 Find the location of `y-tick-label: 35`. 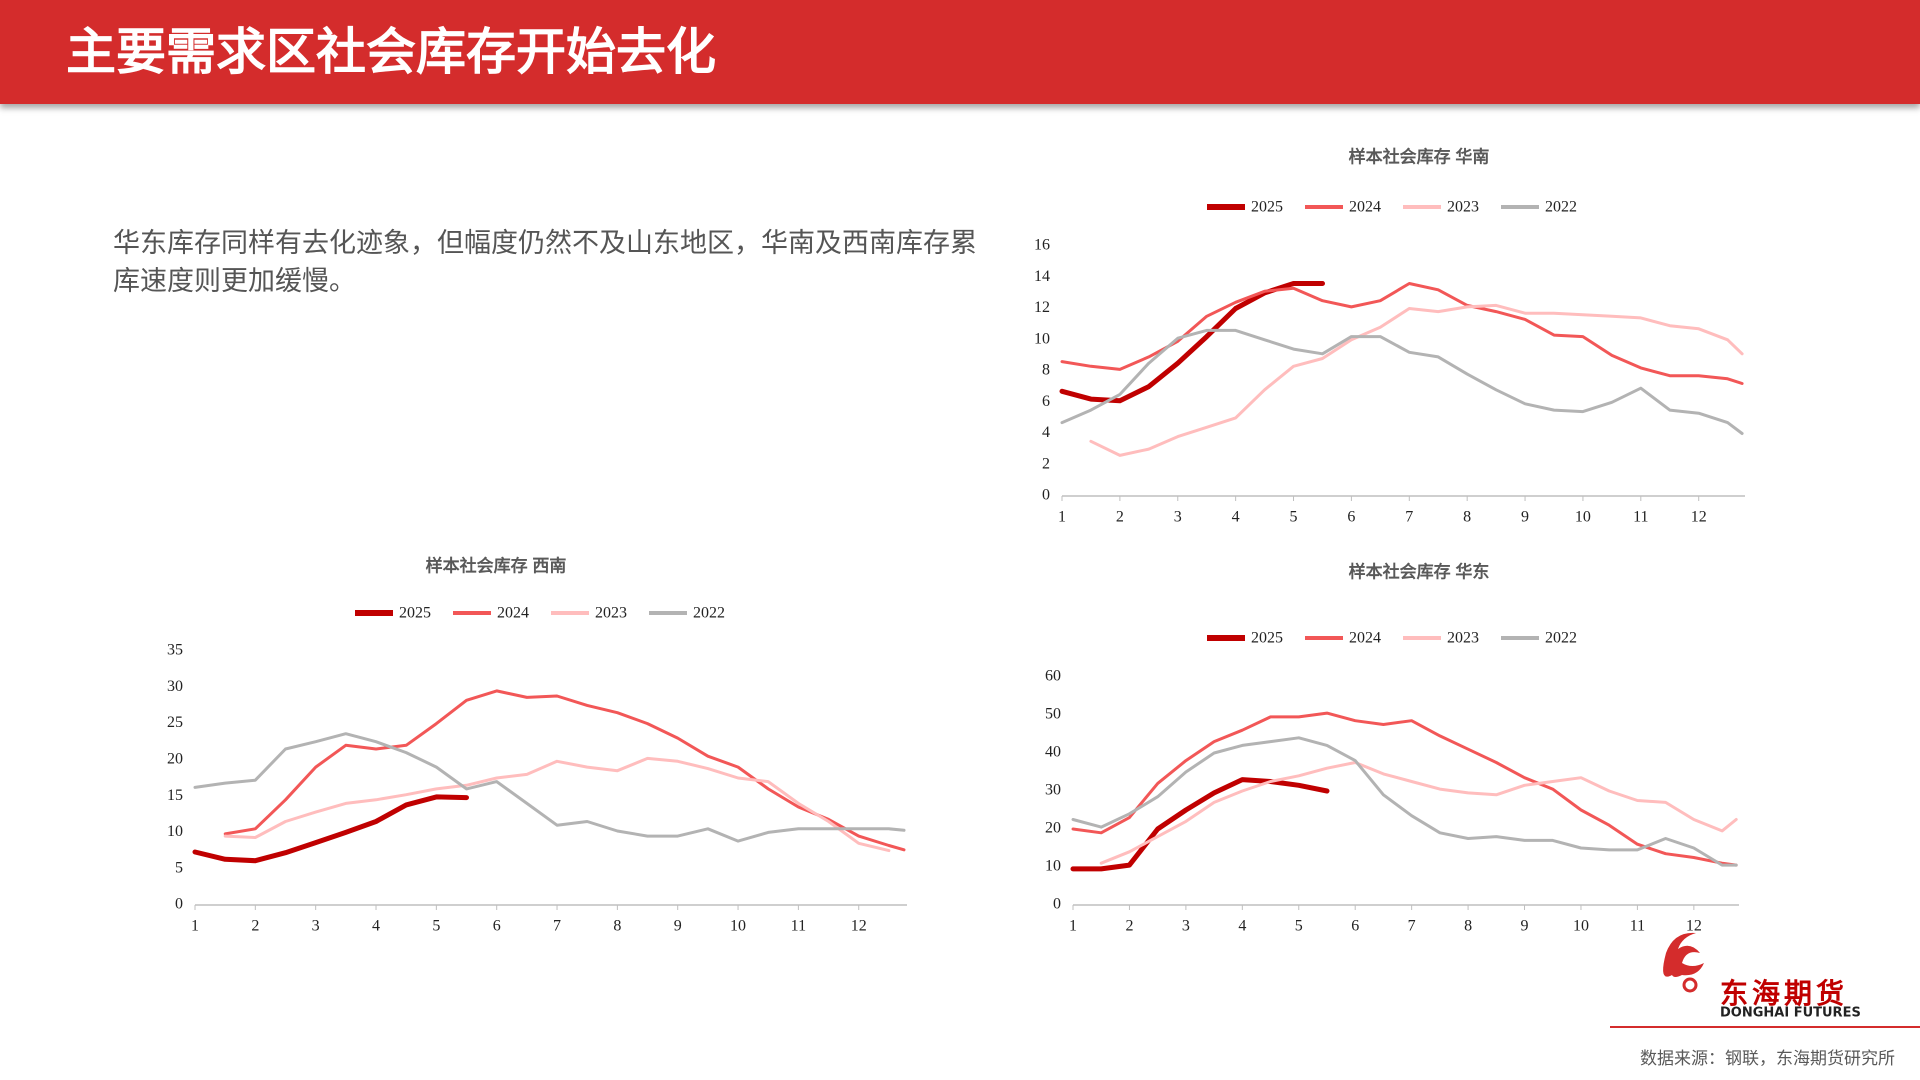

y-tick-label: 35 is located at coordinates (175, 650).